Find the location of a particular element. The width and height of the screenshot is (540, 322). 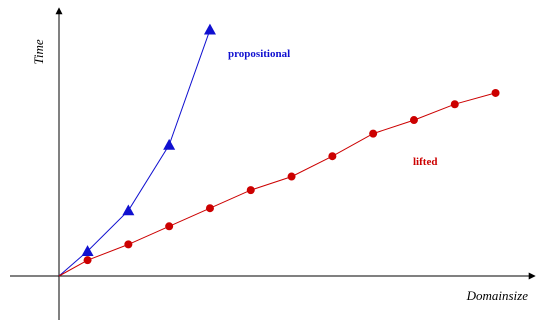

x-axis-label: Domainsize is located at coordinates (497, 295).